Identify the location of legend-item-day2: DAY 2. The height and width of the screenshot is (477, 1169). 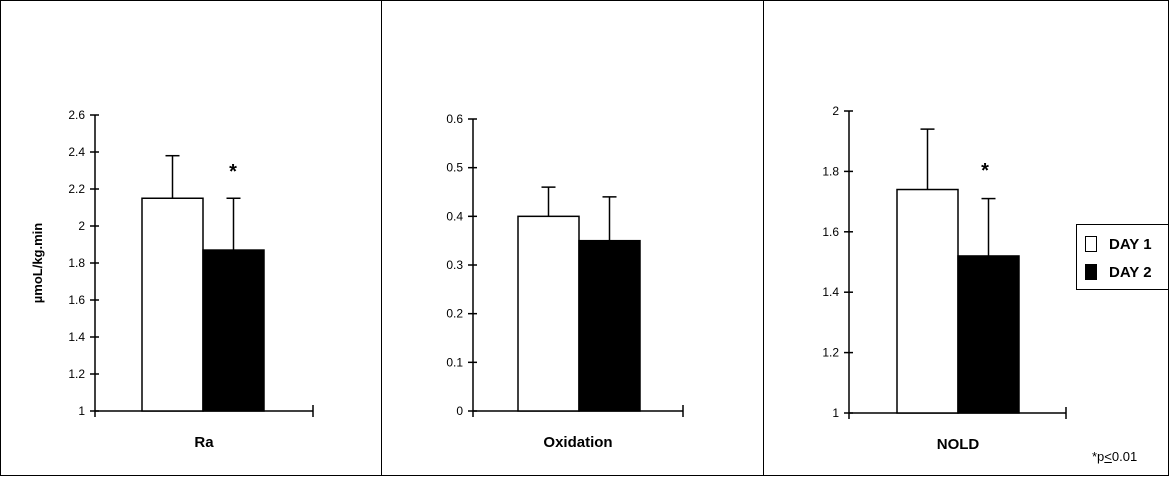
(1118, 272).